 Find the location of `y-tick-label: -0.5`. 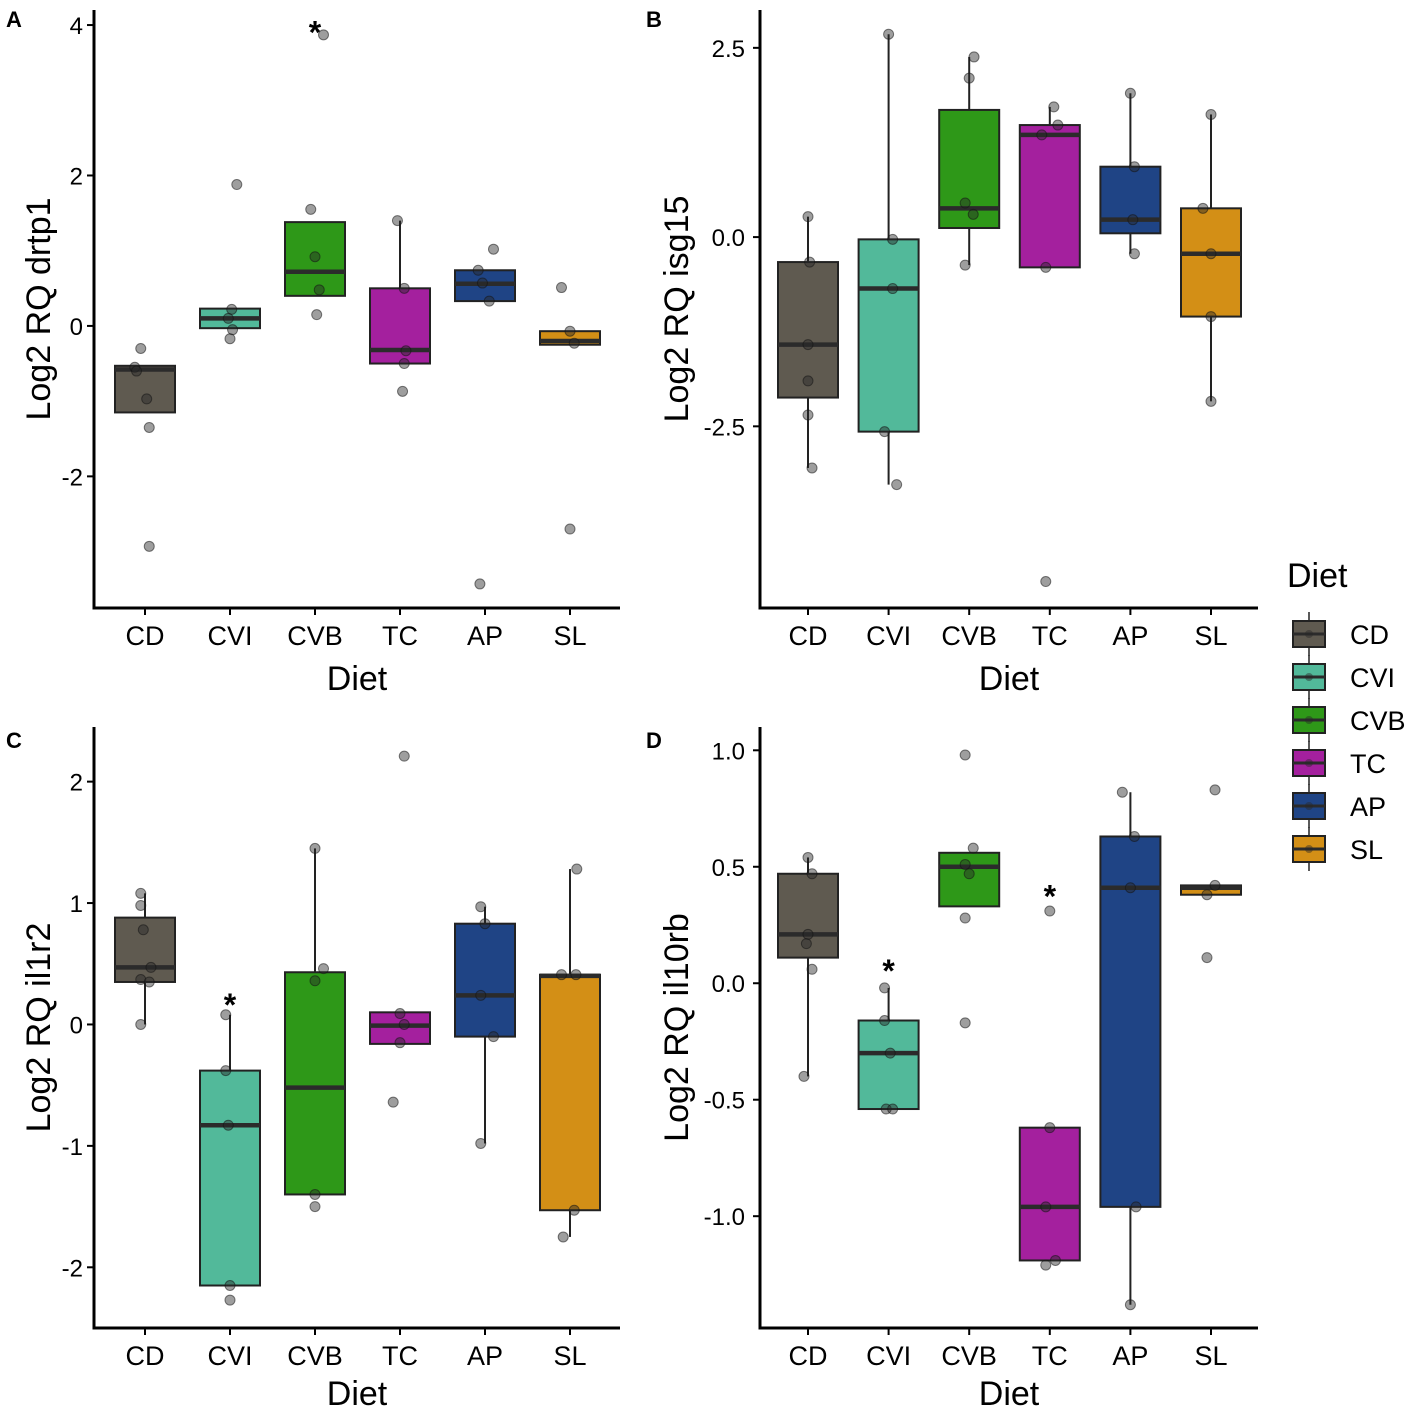

y-tick-label: -0.5 is located at coordinates (724, 1101).